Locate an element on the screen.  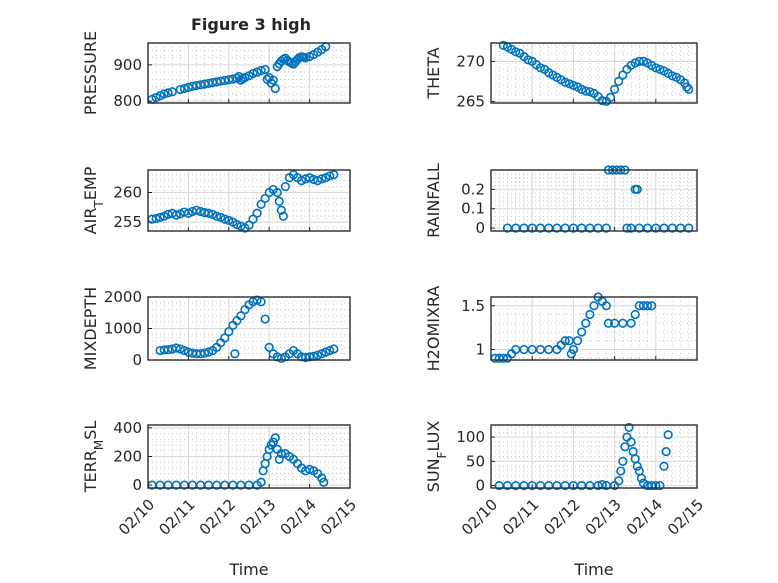
y-tick-label: 270 is located at coordinates (470, 61).